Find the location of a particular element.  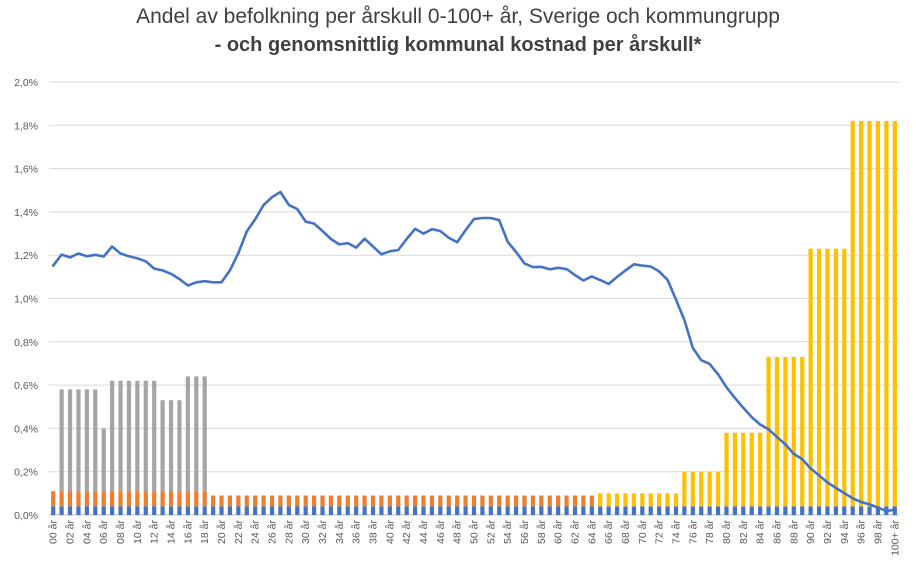

x-tick-label: 18 år is located at coordinates (205, 532).